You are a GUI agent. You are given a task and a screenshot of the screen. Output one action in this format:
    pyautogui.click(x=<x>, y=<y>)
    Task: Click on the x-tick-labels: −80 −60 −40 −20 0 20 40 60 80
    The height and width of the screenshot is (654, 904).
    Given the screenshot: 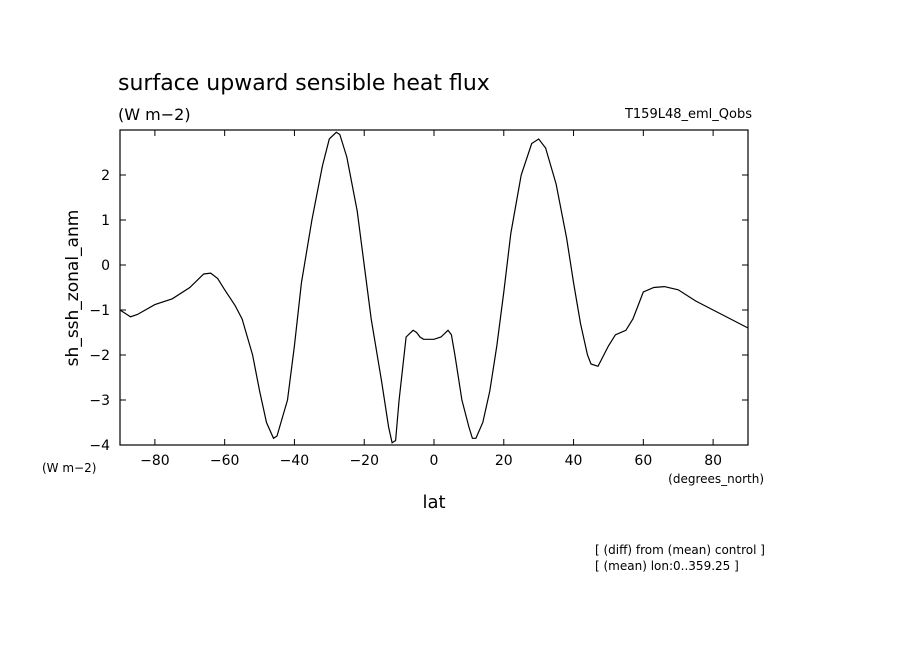 What is the action you would take?
    pyautogui.click(x=431, y=461)
    